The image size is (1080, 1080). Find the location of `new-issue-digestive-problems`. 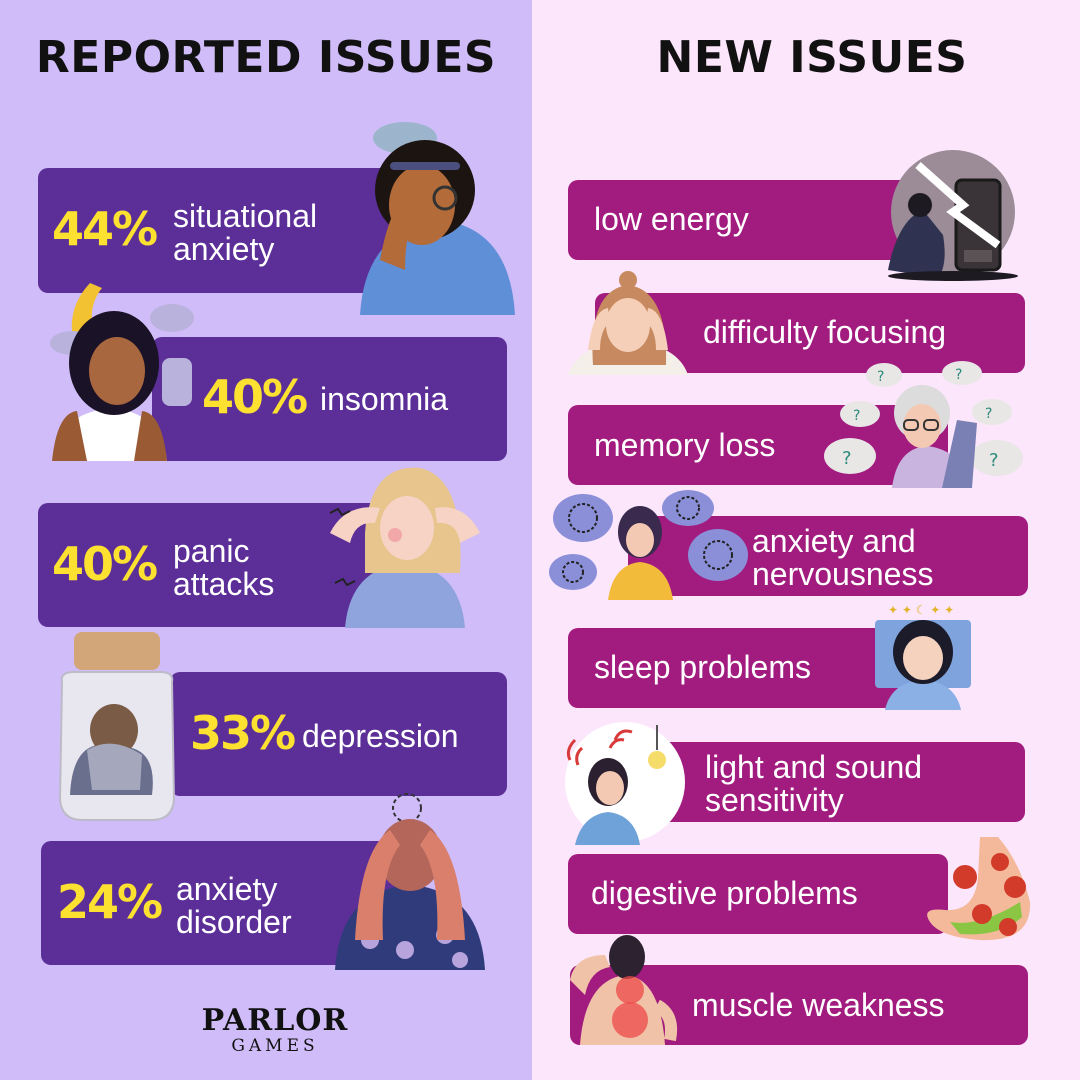

new-issue-digestive-problems is located at coordinates (758, 894).